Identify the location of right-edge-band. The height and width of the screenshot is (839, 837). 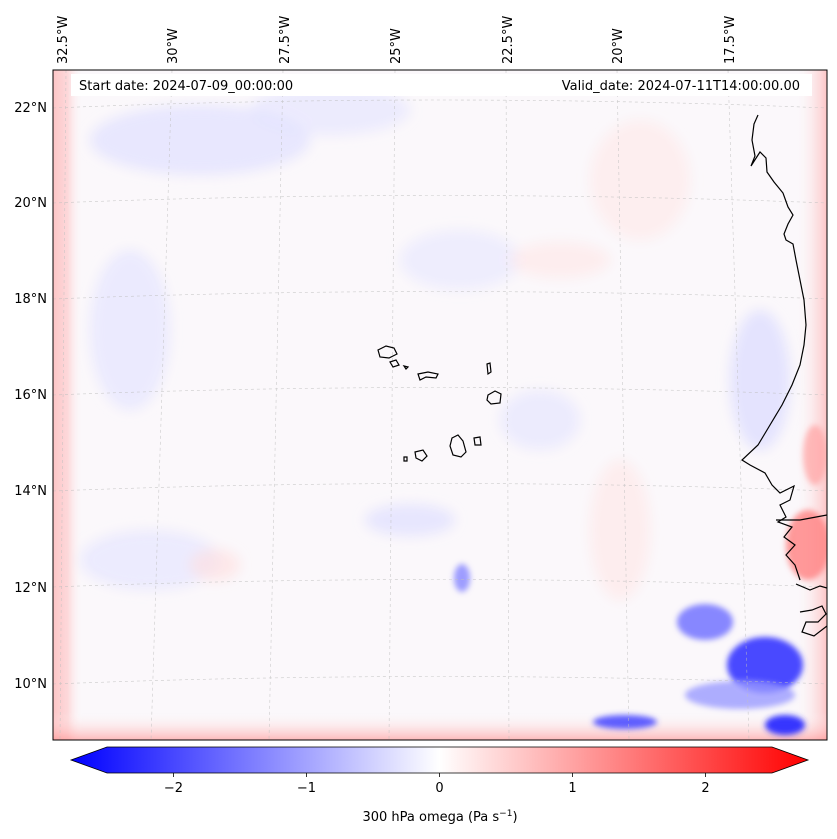
(811, 405).